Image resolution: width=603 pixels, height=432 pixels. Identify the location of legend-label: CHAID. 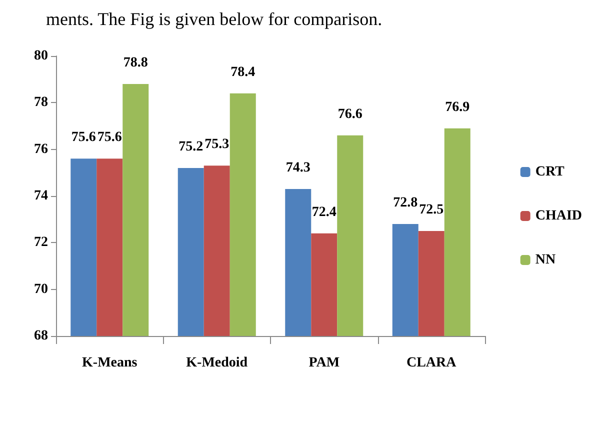
(558, 216).